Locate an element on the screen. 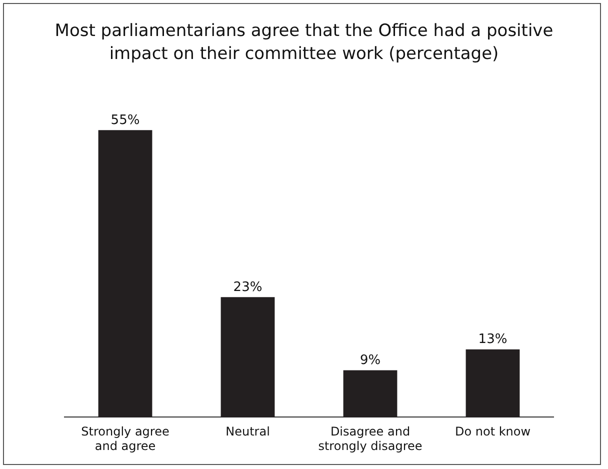  x-tick-label: Disagree and strongly disagree is located at coordinates (370, 438).